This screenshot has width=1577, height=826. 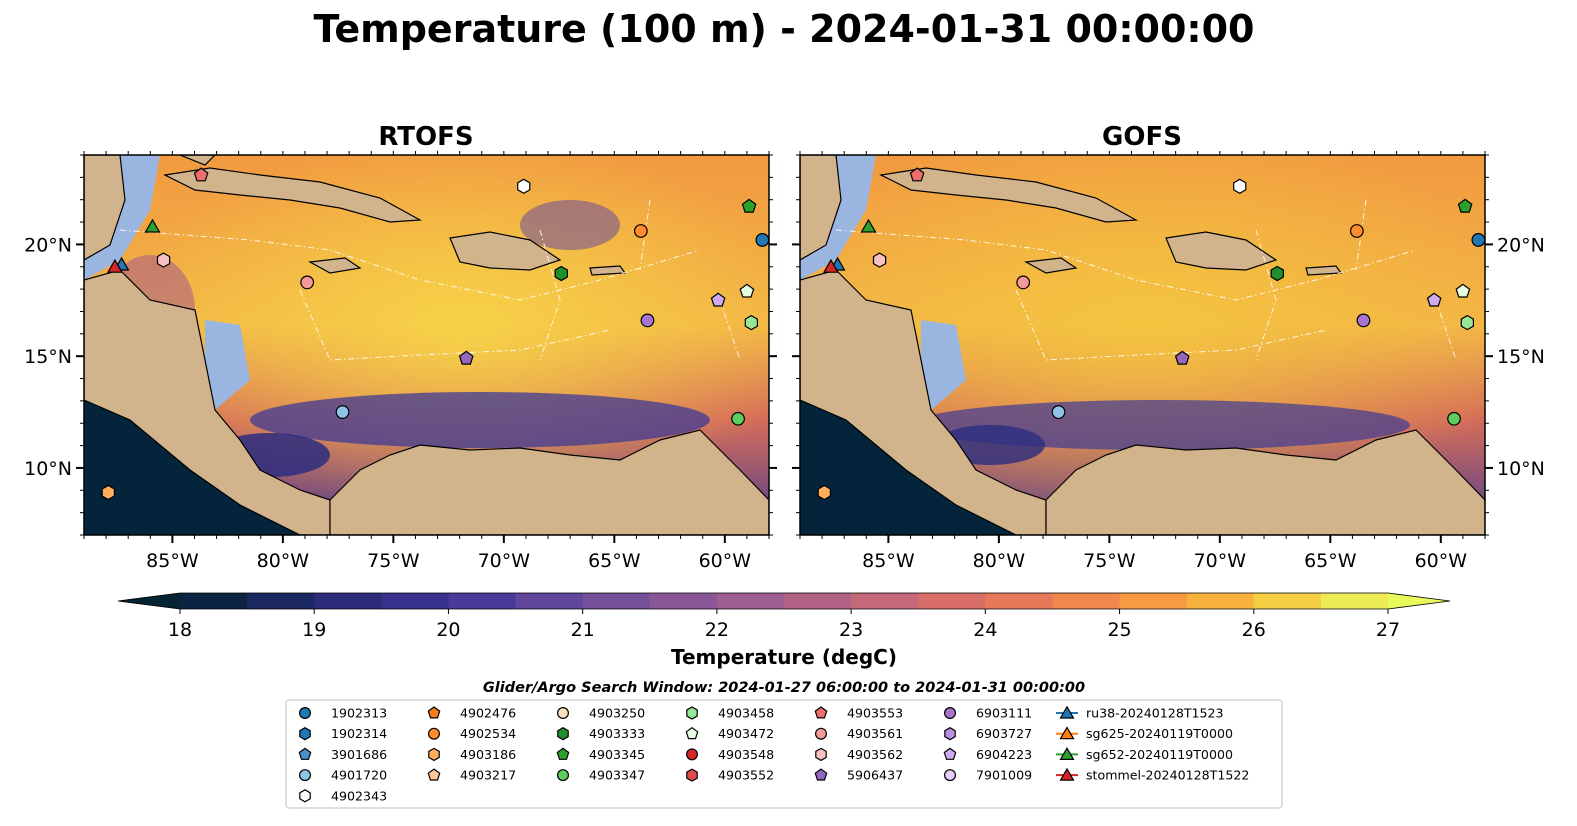 What do you see at coordinates (617, 733) in the screenshot?
I see `legend-label: 4903333` at bounding box center [617, 733].